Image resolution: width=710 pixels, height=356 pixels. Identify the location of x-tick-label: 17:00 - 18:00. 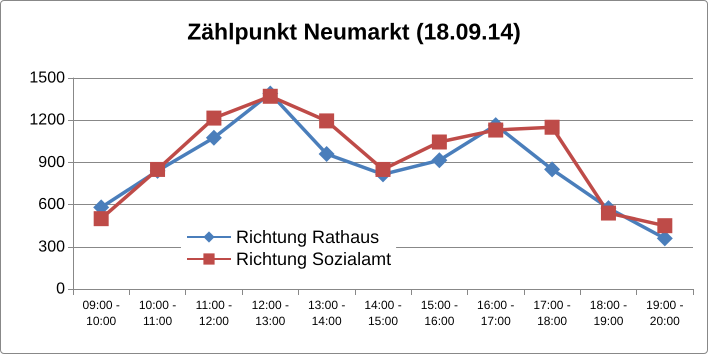
(552, 313).